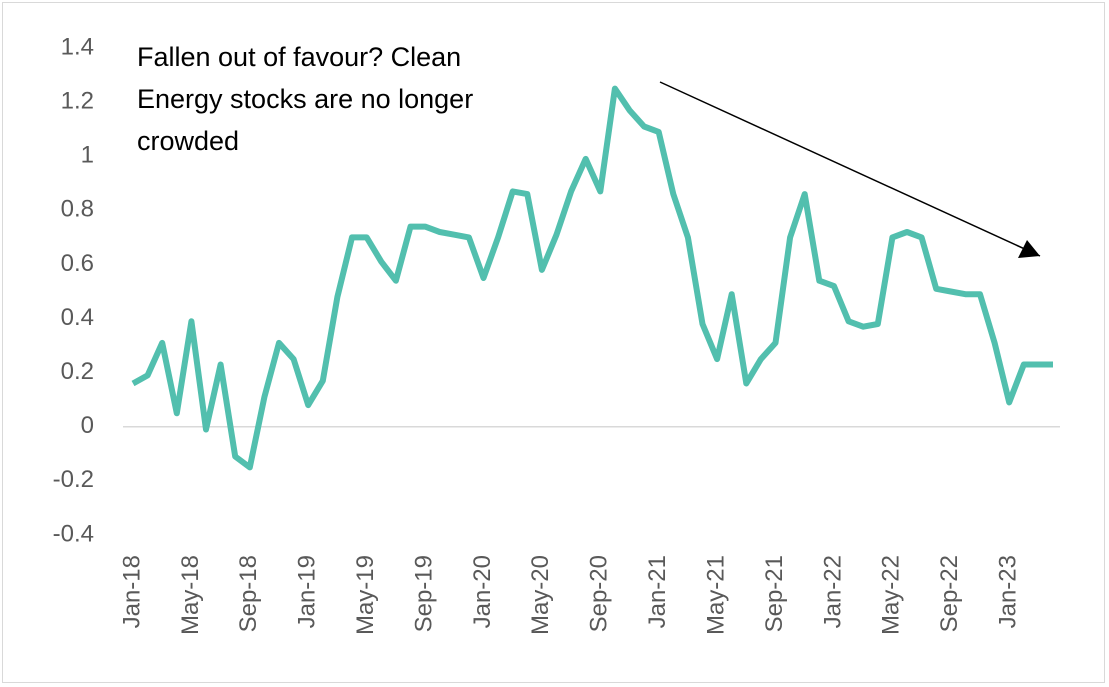 Image resolution: width=1109 pixels, height=687 pixels. I want to click on y-tick-label: 0.2, so click(77, 371).